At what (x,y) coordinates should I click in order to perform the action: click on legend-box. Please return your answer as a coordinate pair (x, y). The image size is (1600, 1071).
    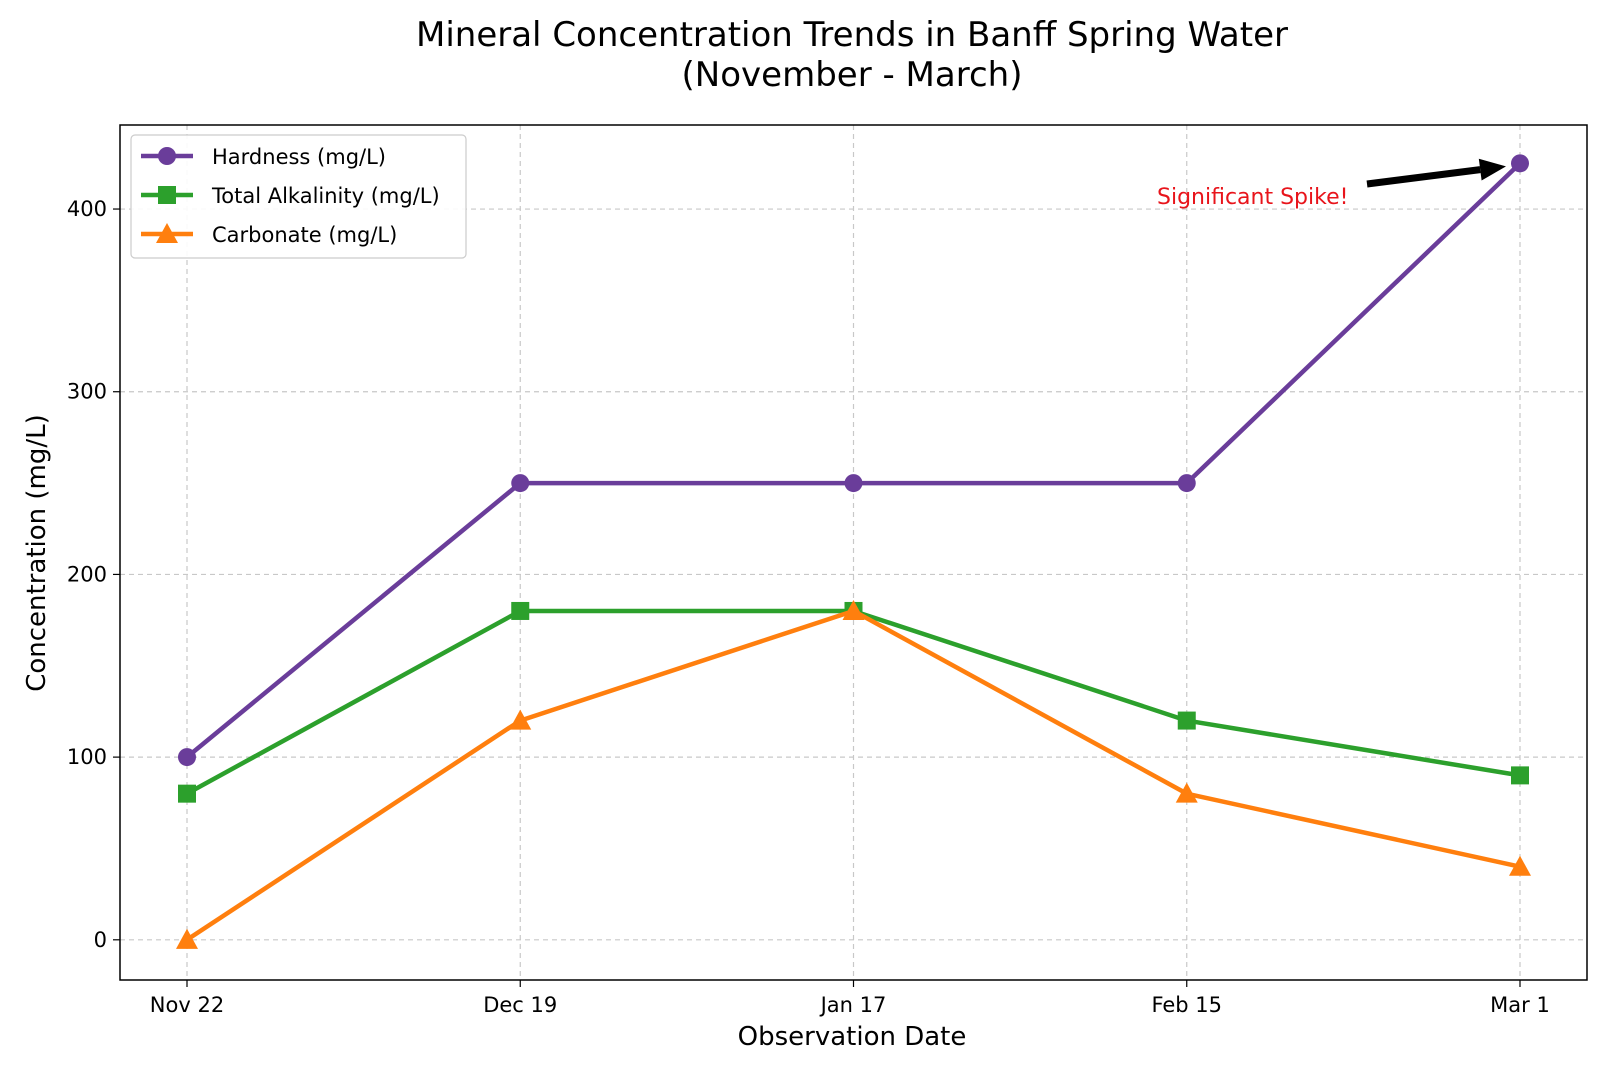
    Looking at the image, I should click on (298, 196).